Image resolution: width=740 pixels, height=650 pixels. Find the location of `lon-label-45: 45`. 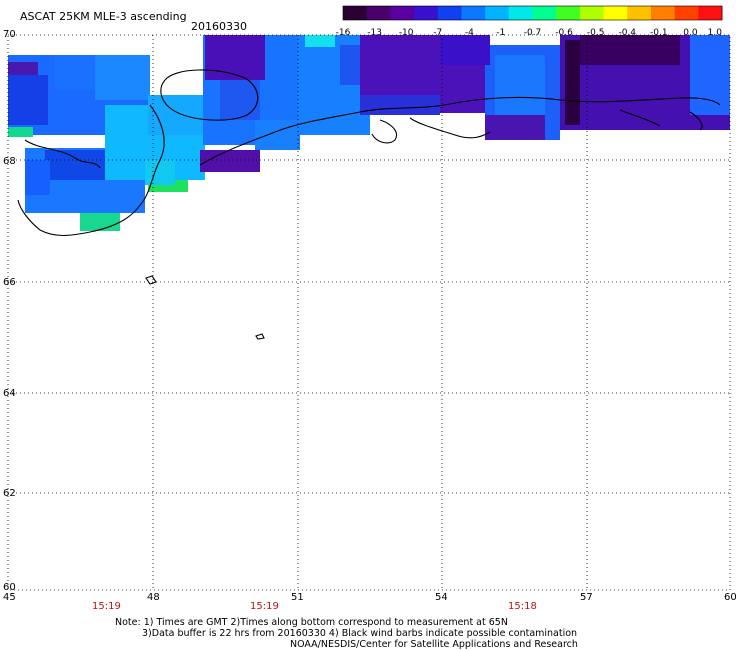

lon-label-45: 45 is located at coordinates (9, 597).